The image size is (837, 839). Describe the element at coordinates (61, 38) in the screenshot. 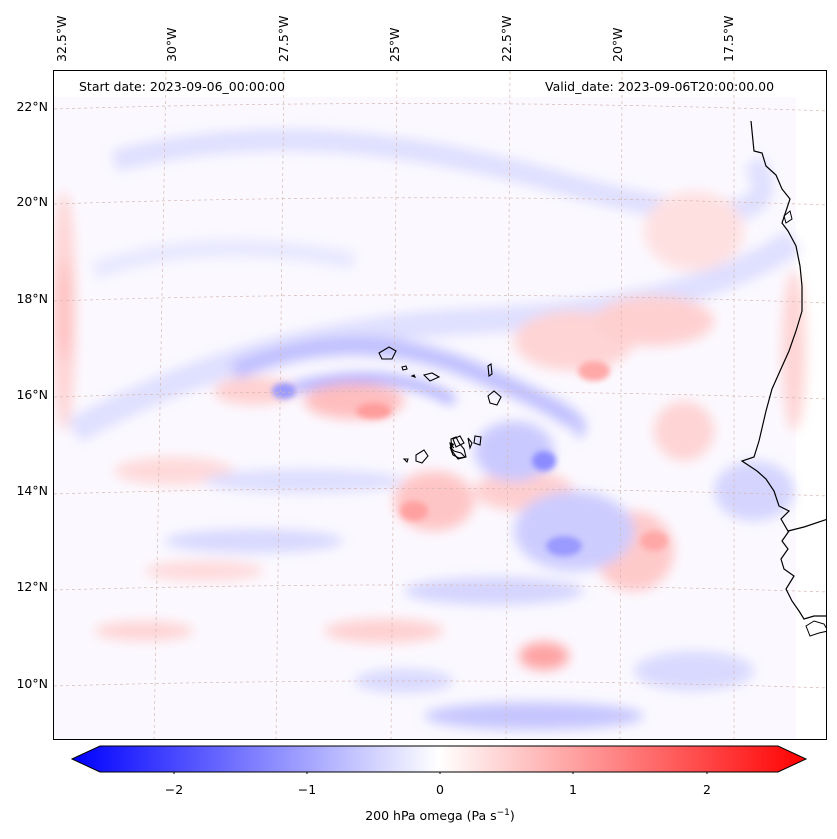

I see `lon-label-32-5w: 32.5°W` at that location.